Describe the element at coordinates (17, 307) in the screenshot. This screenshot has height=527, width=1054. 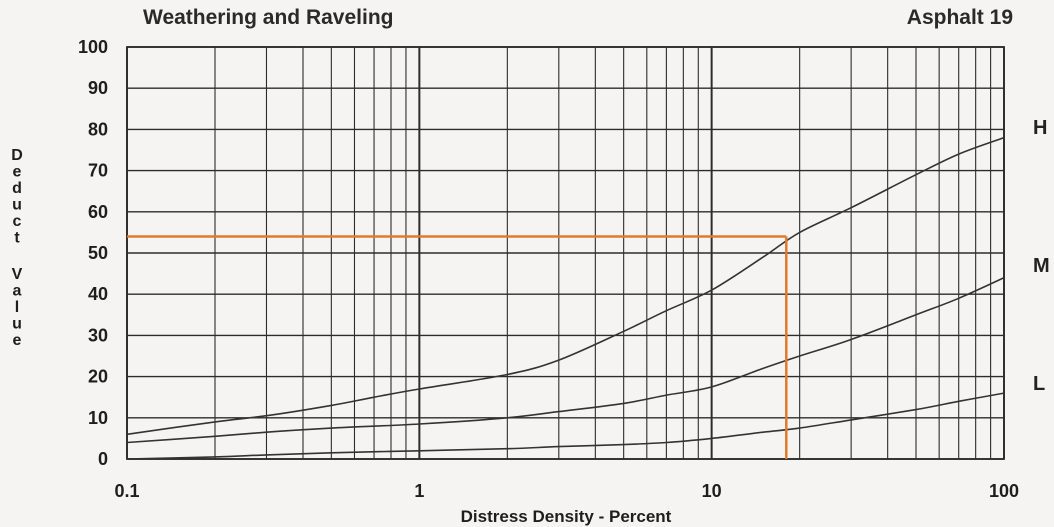
I see `y-axis-title-char: l` at that location.